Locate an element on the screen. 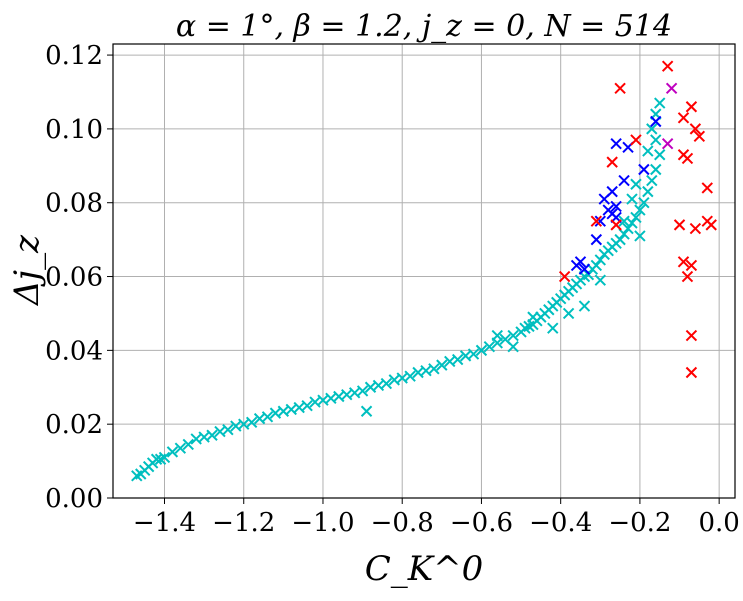  y-tick-label: 0.02 is located at coordinates (74, 425).